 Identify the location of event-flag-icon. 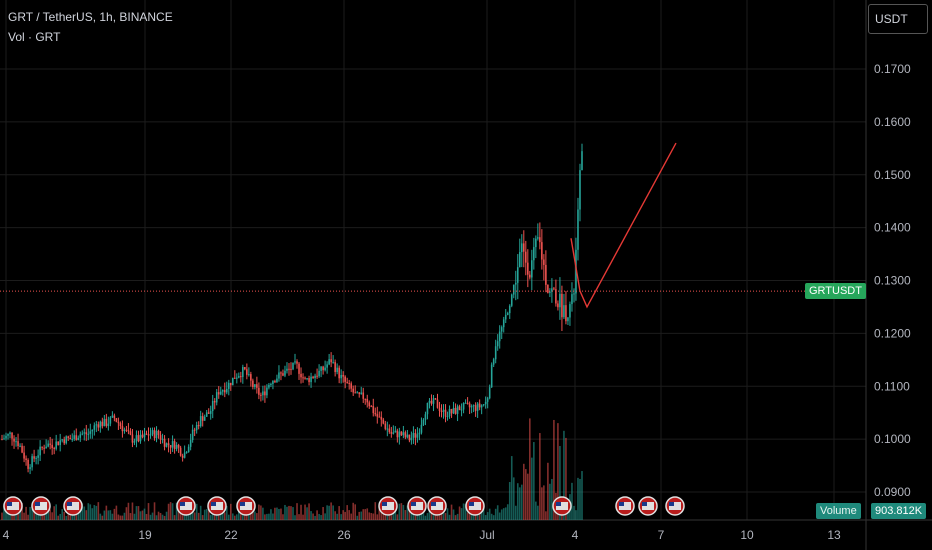
(41, 506).